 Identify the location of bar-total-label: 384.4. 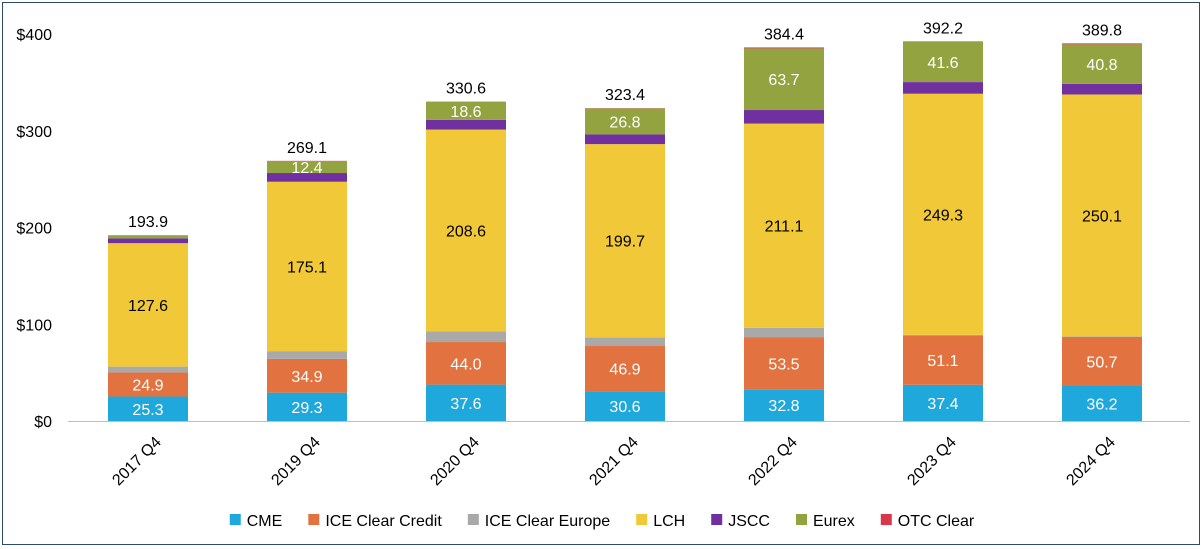
(784, 34).